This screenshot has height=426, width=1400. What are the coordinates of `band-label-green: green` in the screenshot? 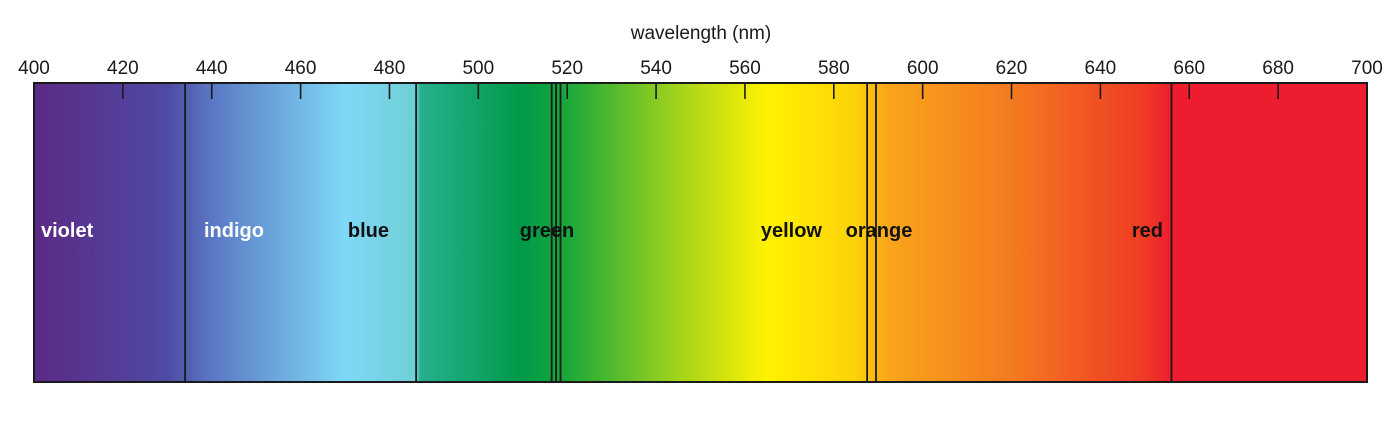 It's located at (547, 231).